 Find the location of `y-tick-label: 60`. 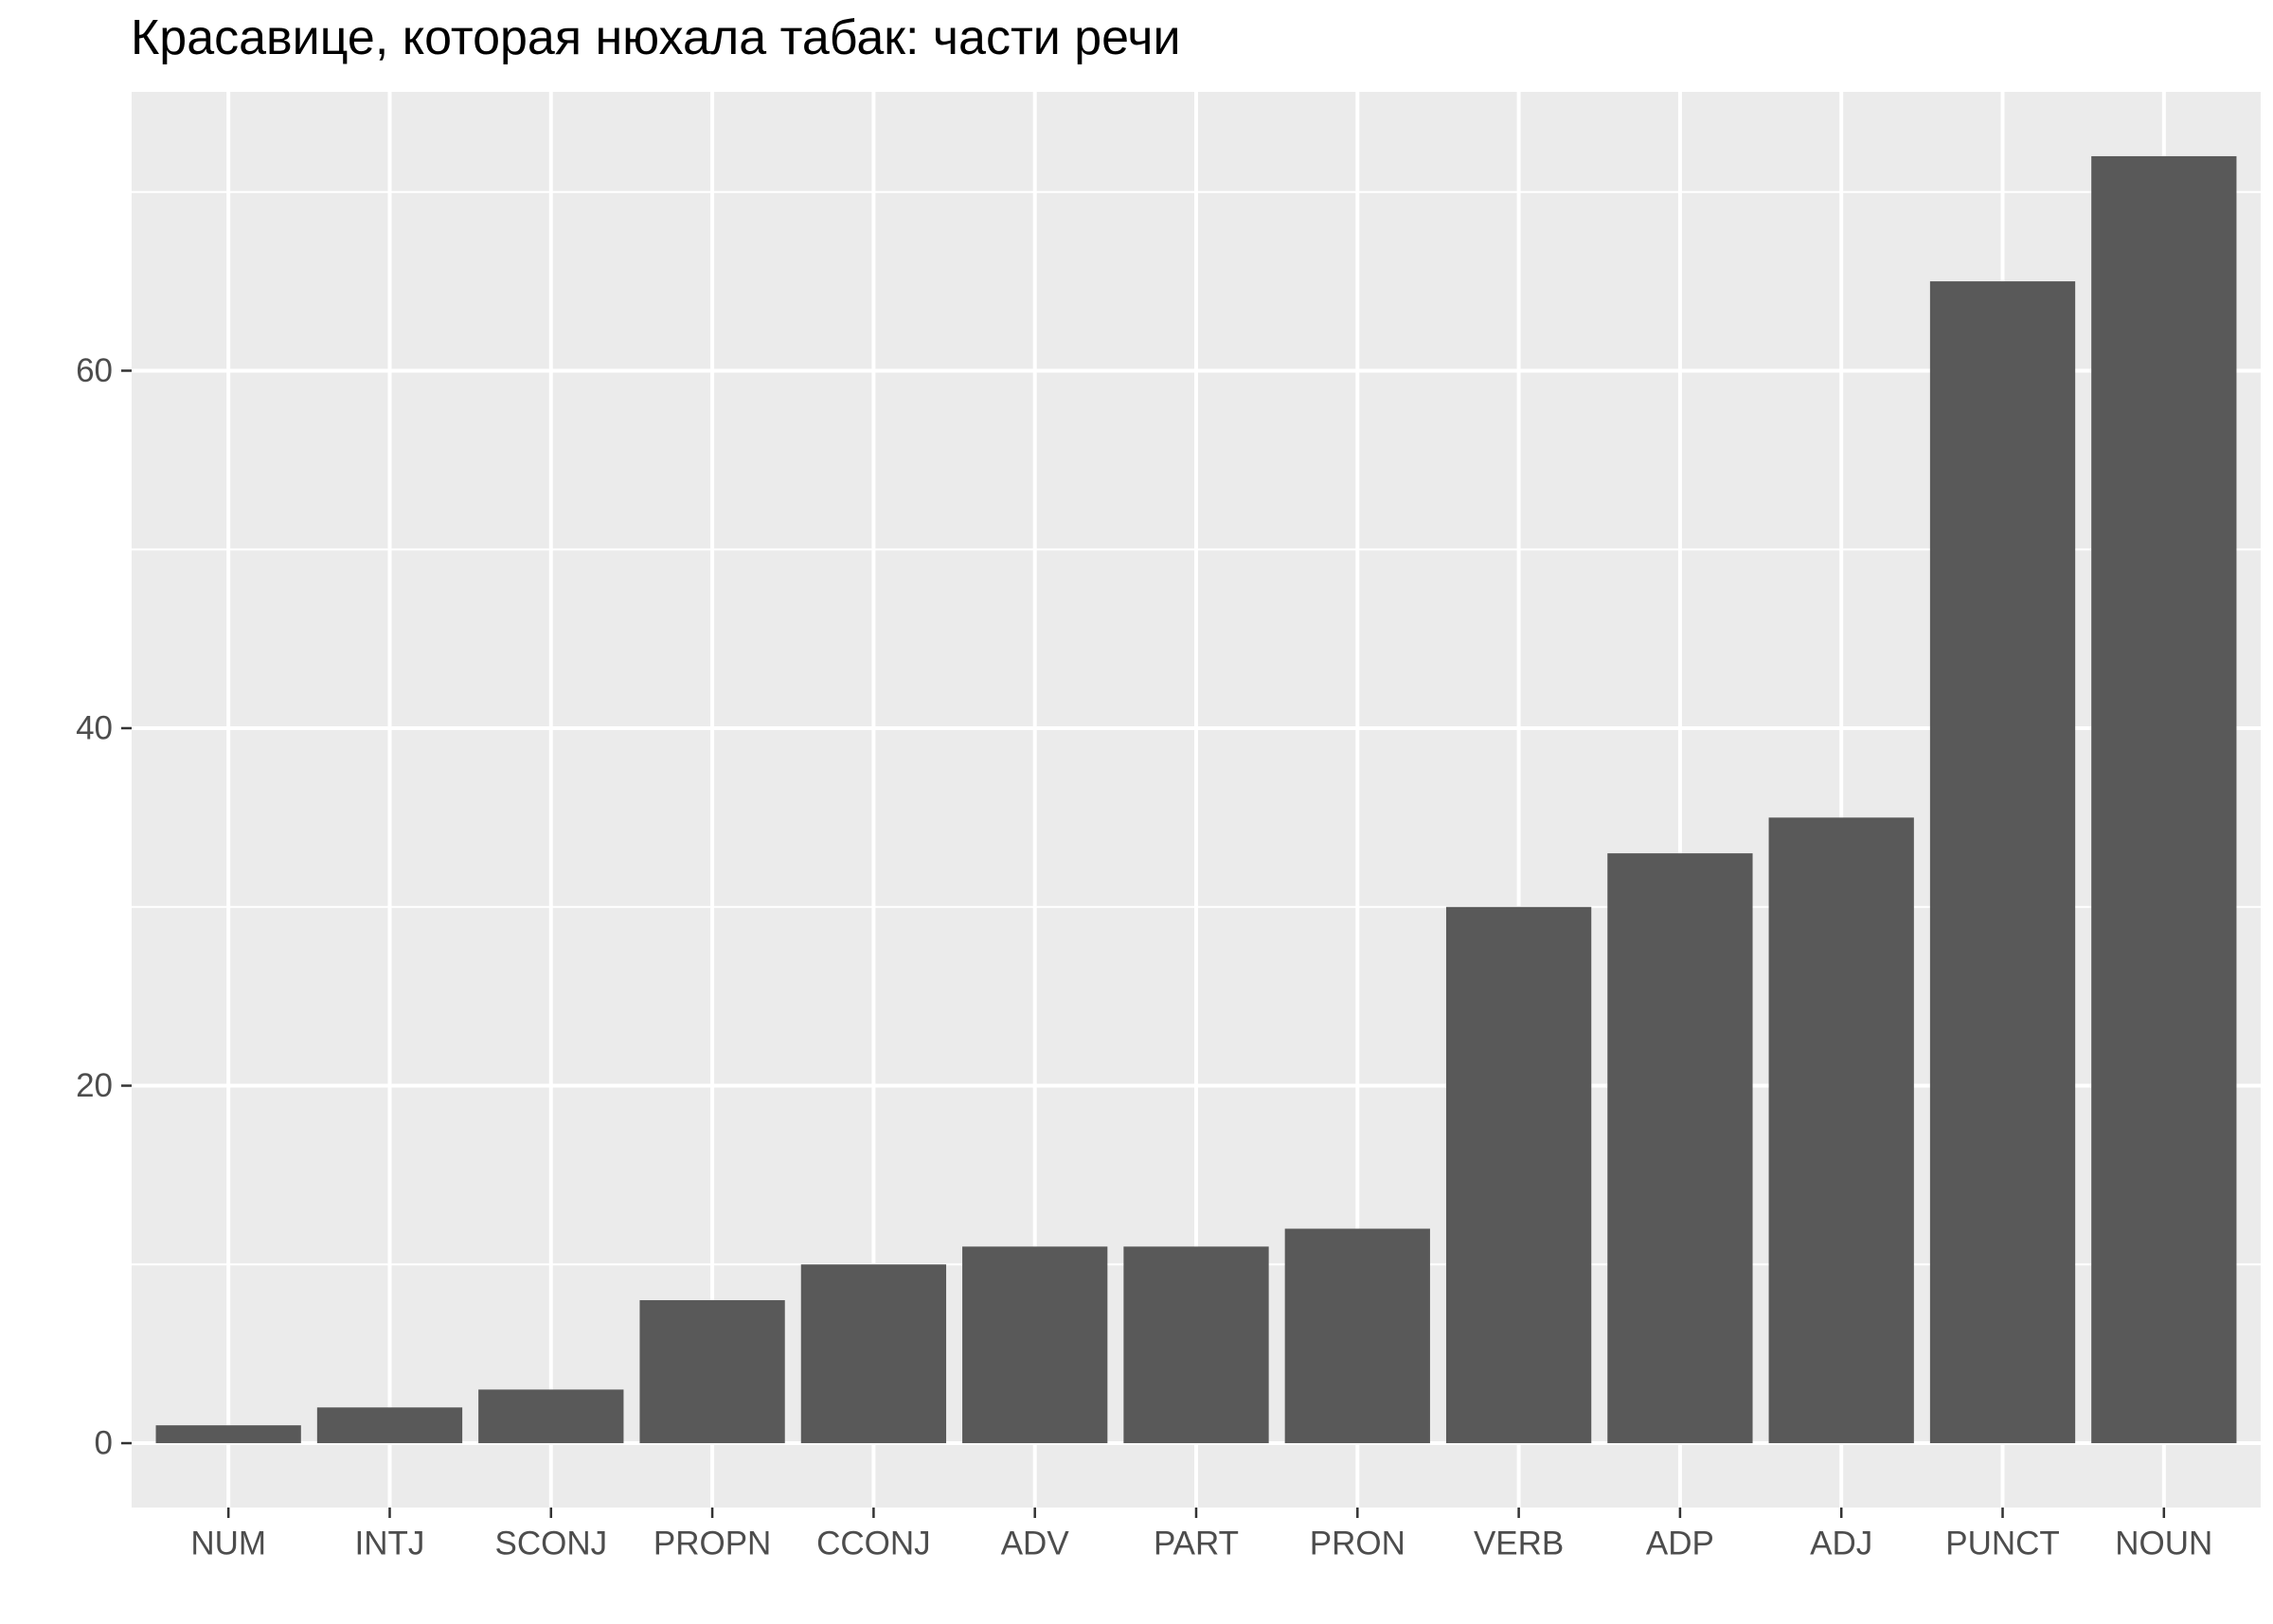

y-tick-label: 60 is located at coordinates (95, 371).